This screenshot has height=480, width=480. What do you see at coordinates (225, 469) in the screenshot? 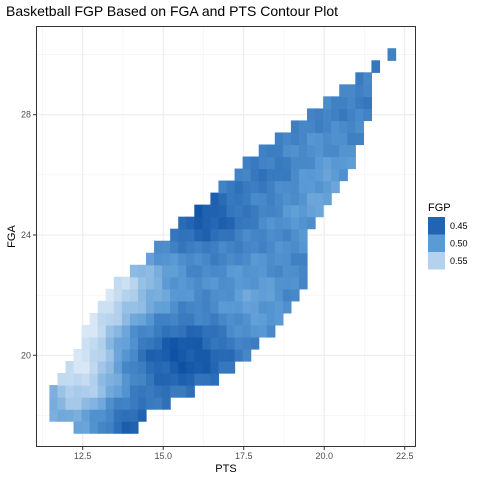
I see `x-axis-title: PTS` at bounding box center [225, 469].